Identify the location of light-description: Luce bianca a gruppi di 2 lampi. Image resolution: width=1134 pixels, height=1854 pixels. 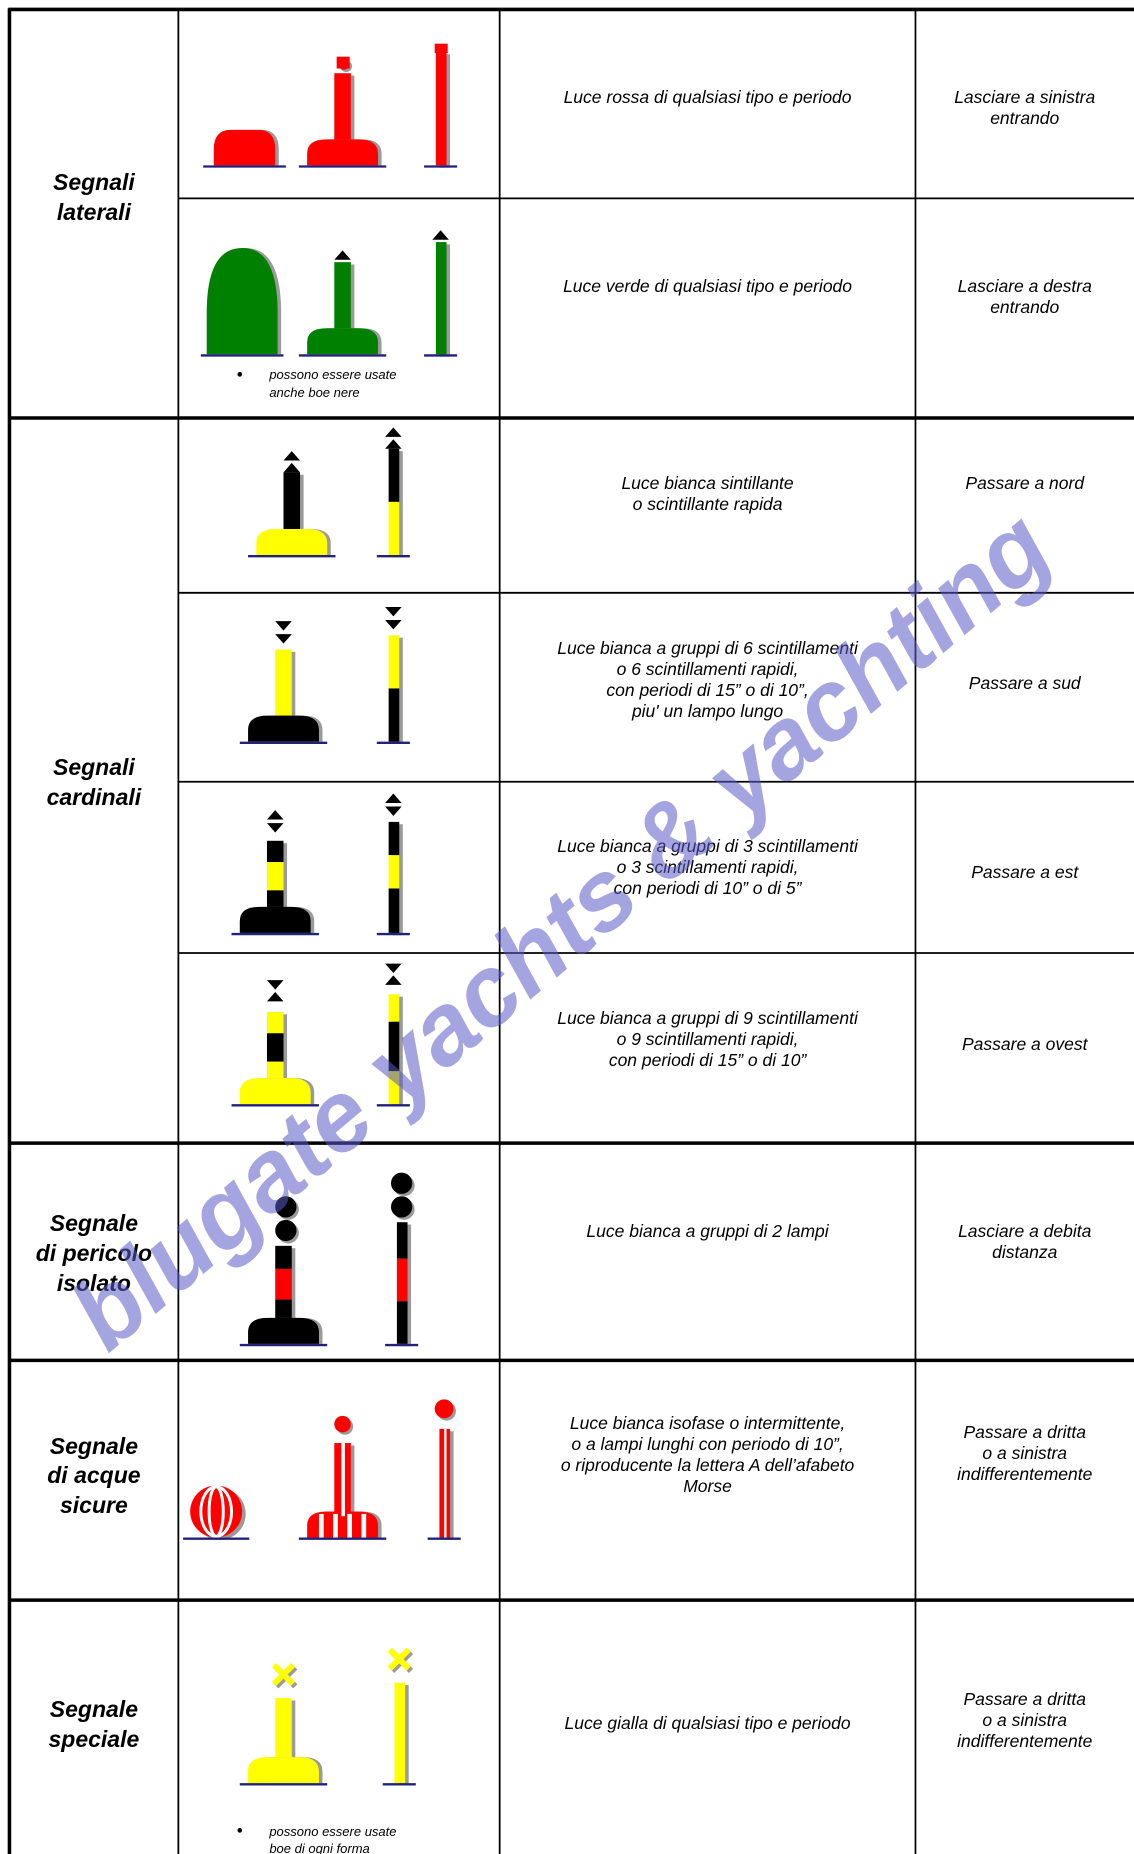
(707, 1231).